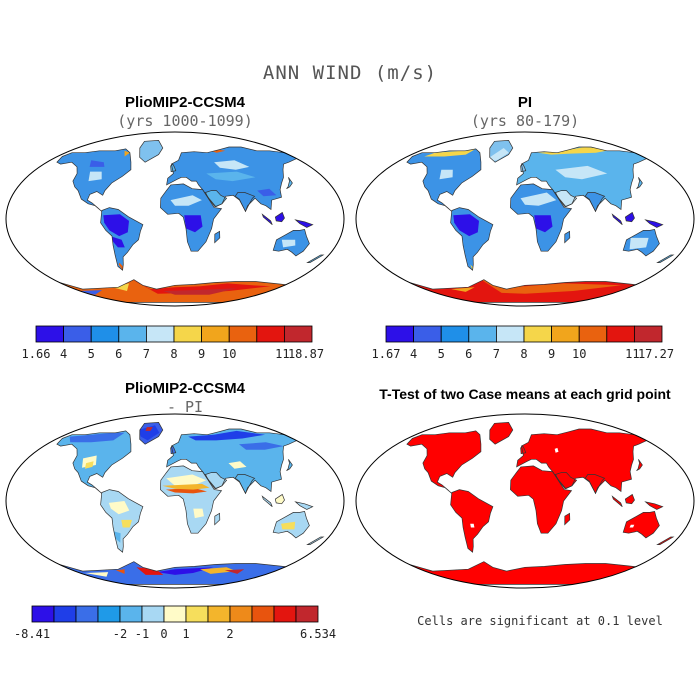  What do you see at coordinates (350, 73) in the screenshot?
I see `figure-title: ANN WIND (m/s)` at bounding box center [350, 73].